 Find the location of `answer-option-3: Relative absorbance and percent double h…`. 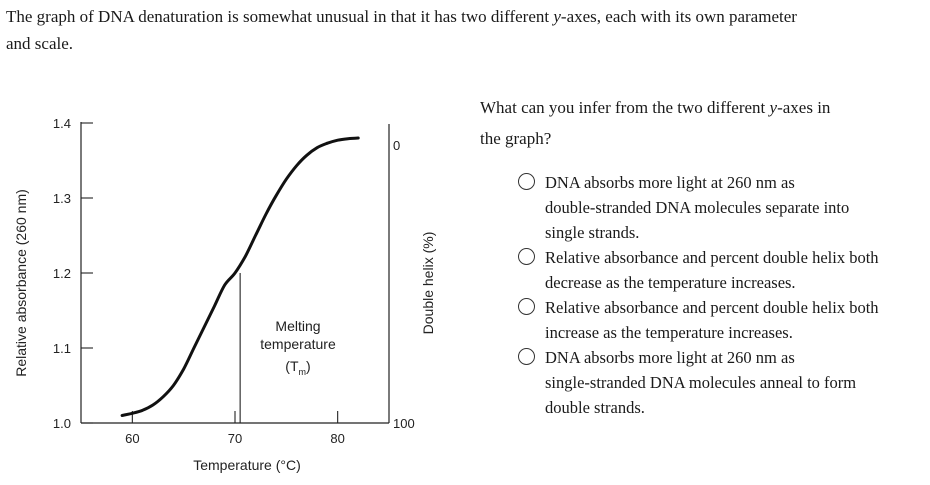

answer-option-3: Relative absorbance and percent double h… is located at coordinates (718, 320).